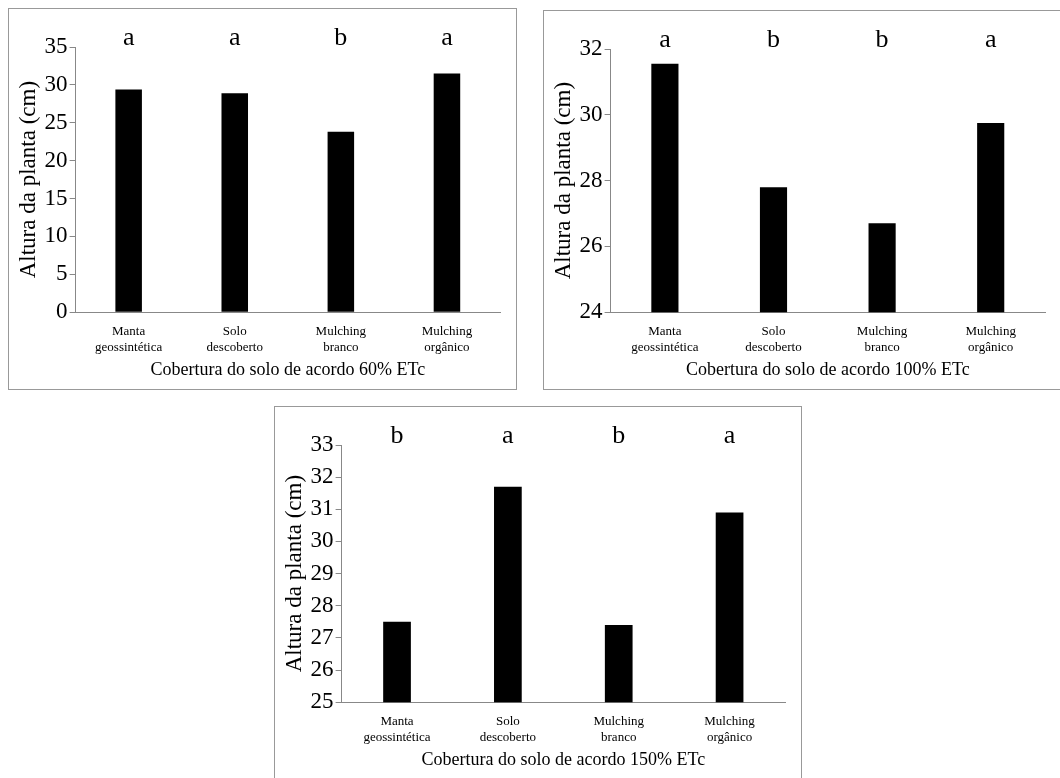 The height and width of the screenshot is (778, 1060). I want to click on y-tick-label: 20, so click(56, 159).